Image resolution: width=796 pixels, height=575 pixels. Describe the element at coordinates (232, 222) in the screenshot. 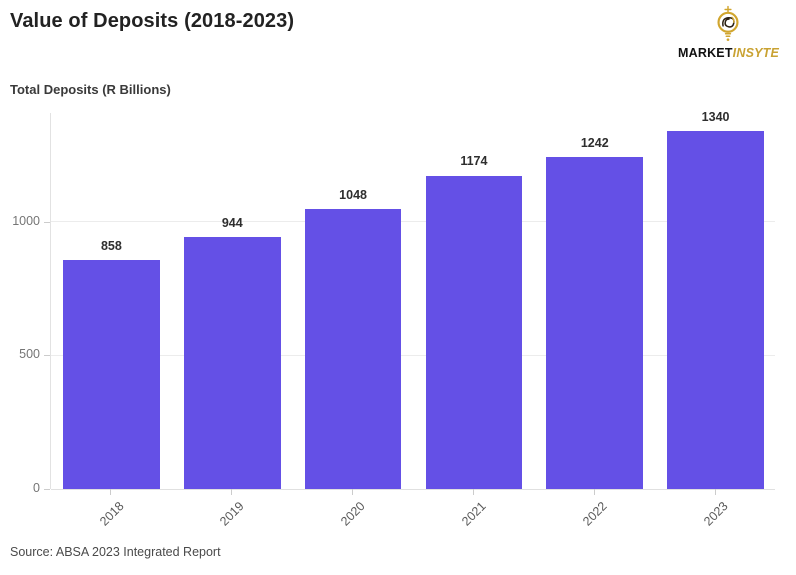

I see `bar-value-2019: 944` at that location.